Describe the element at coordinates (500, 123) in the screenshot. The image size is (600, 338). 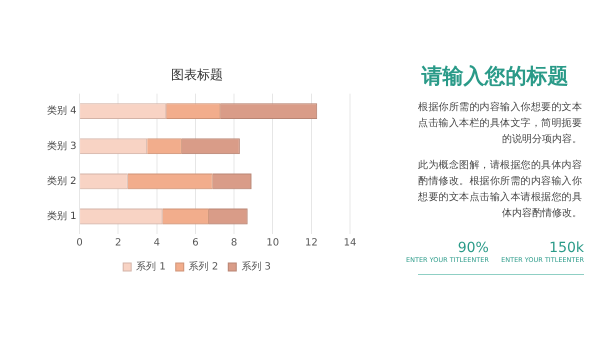
I see `text: 根据你所需的内容输入你想要的文本点击输入本栏的具体文字，简明扼要的说明分项内容。` at that location.